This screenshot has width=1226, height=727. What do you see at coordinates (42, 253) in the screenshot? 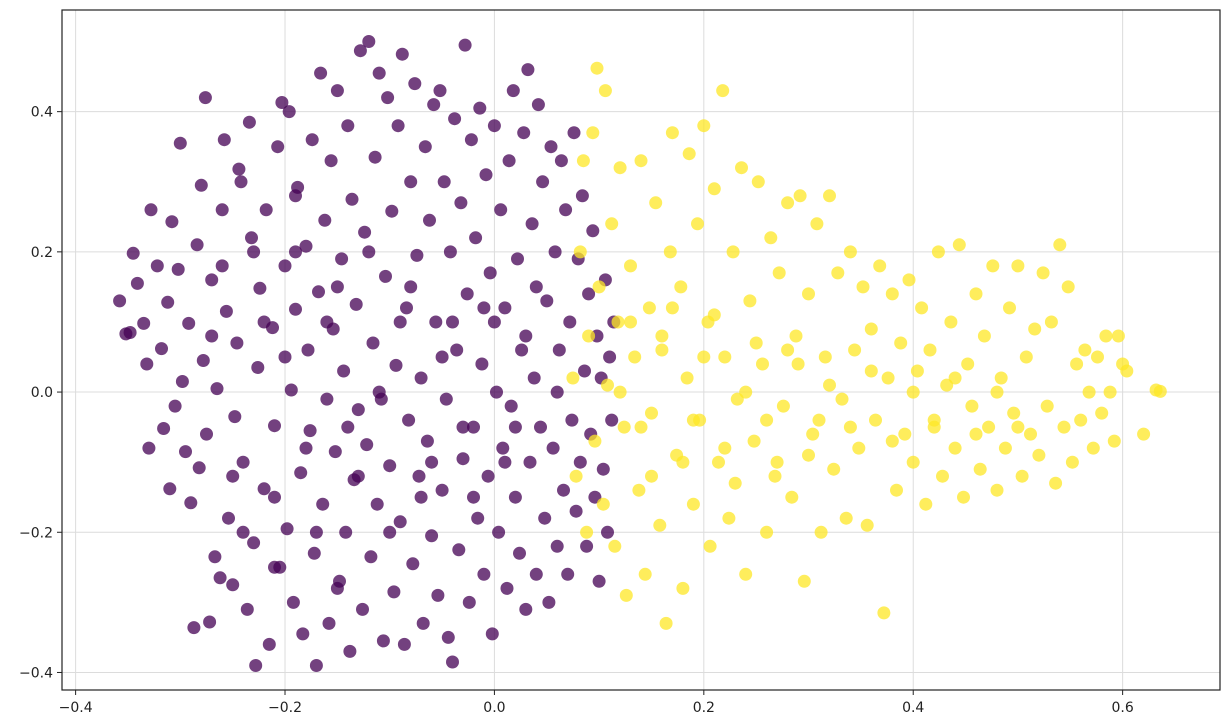
I see `y-tick-label: 0.2` at bounding box center [42, 253].